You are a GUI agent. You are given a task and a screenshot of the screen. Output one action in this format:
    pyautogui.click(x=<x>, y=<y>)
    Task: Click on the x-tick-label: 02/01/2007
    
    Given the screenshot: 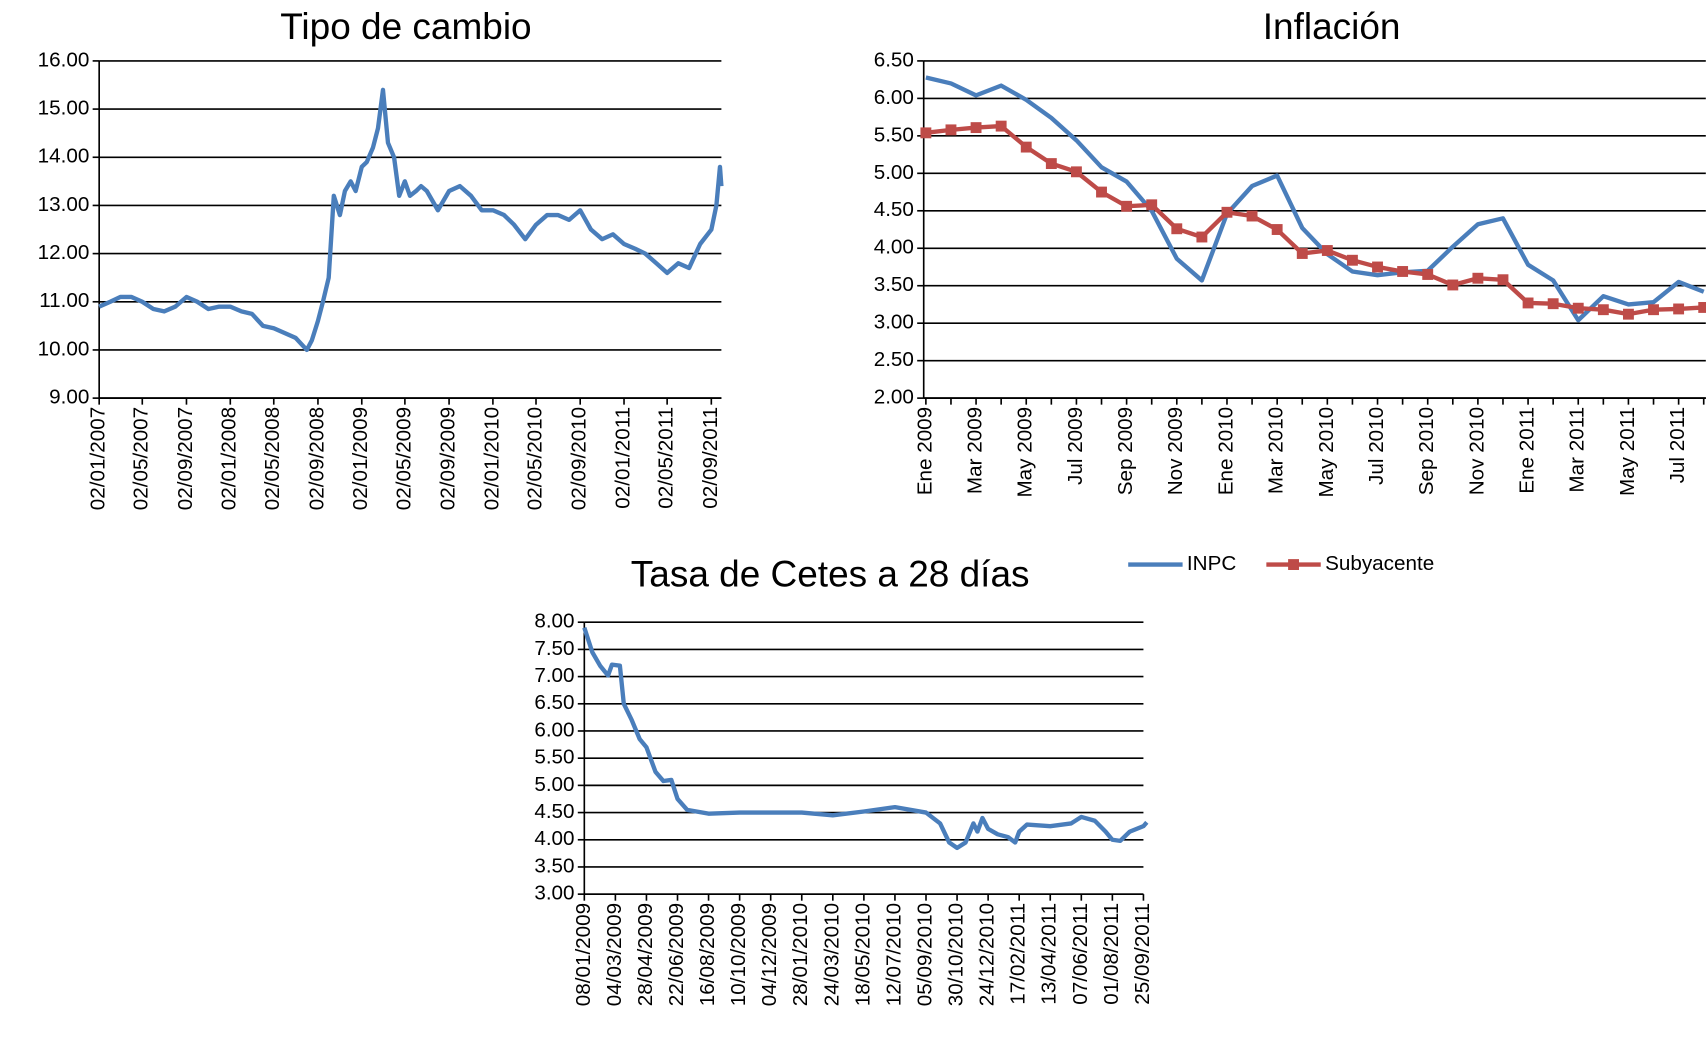 What is the action you would take?
    pyautogui.click(x=98, y=458)
    